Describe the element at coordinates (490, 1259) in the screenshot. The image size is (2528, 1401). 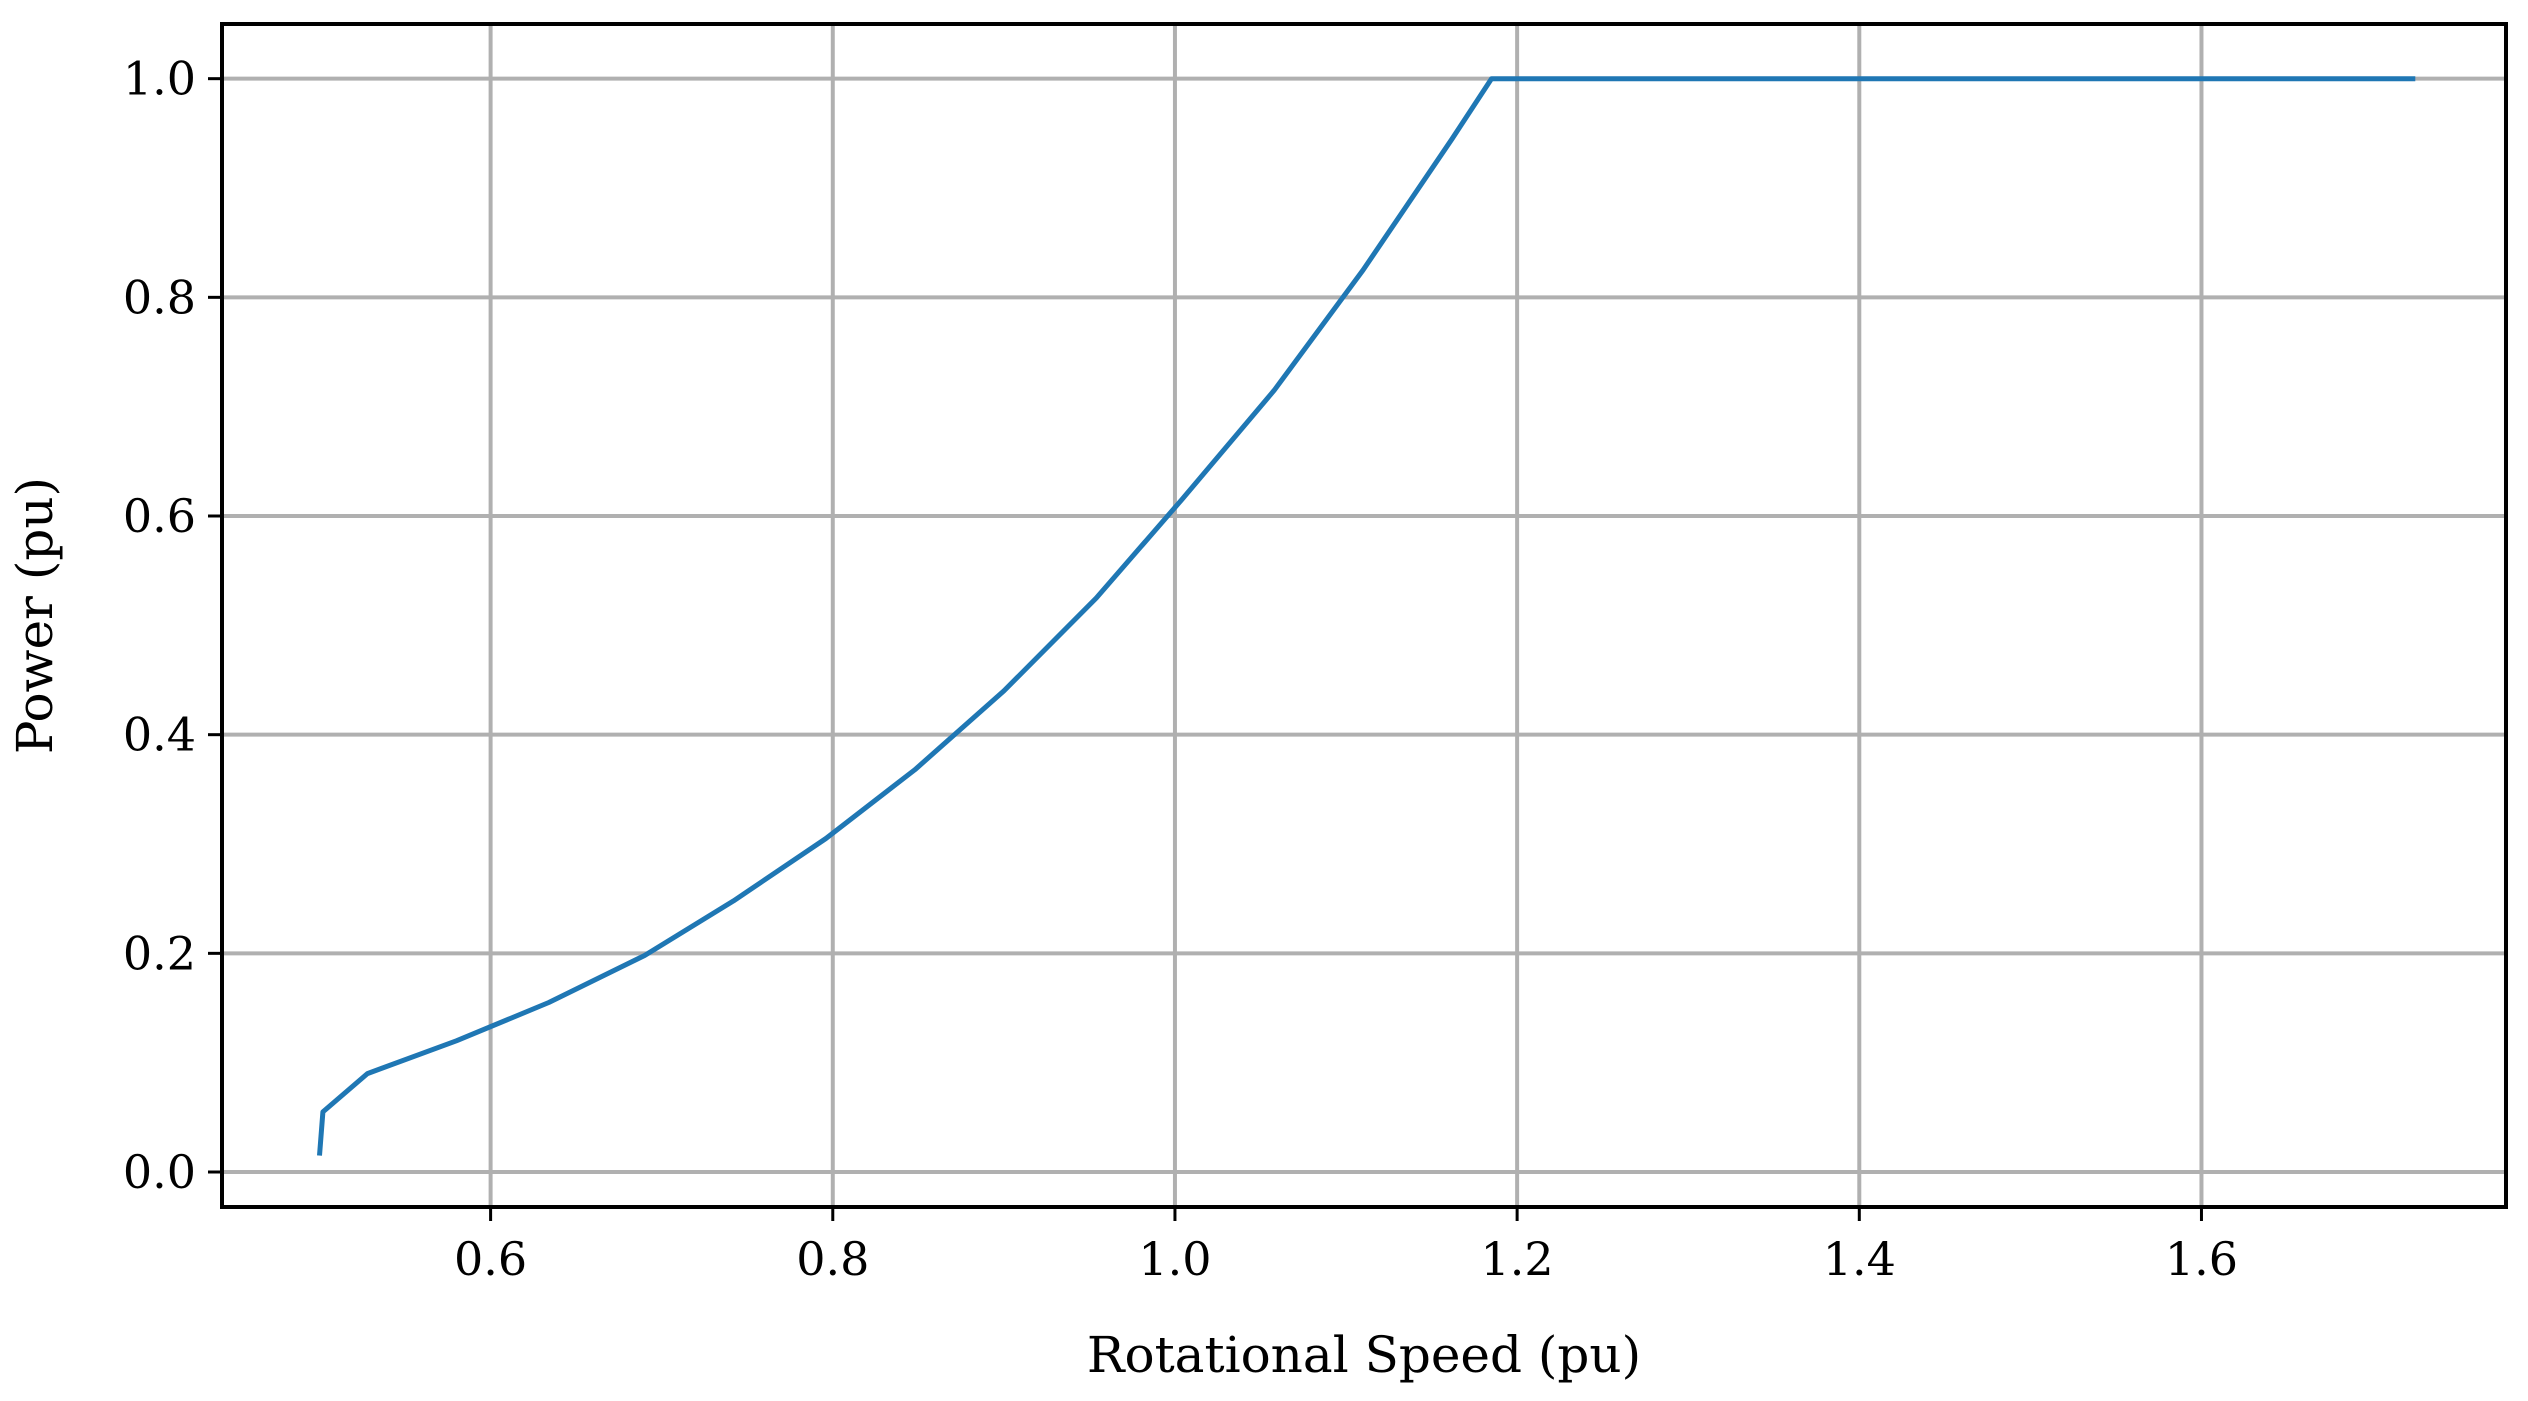
I see `x-tick-label: 0.6` at that location.